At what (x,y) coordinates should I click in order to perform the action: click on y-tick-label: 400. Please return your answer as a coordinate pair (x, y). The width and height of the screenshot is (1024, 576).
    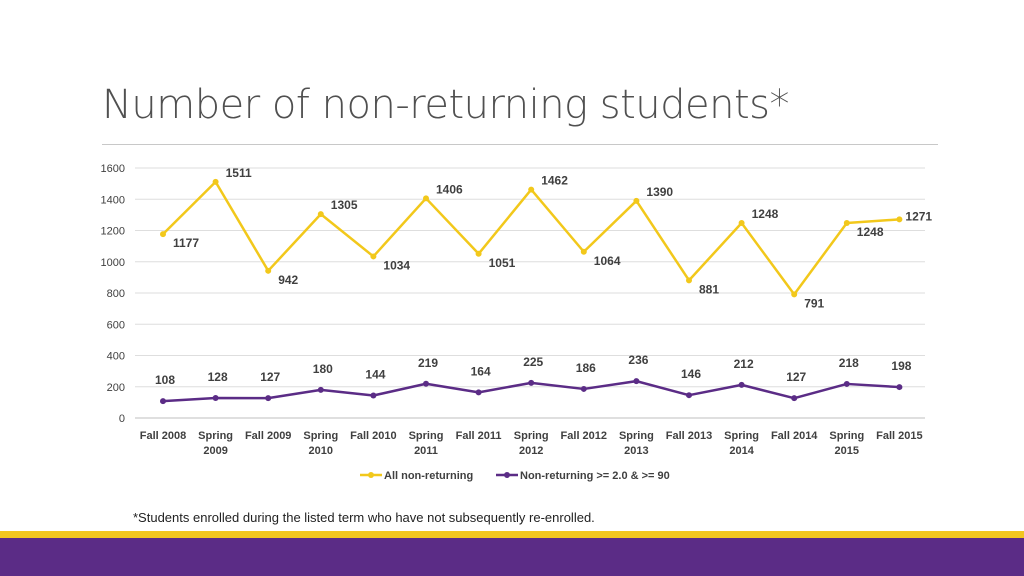
    Looking at the image, I should click on (116, 357).